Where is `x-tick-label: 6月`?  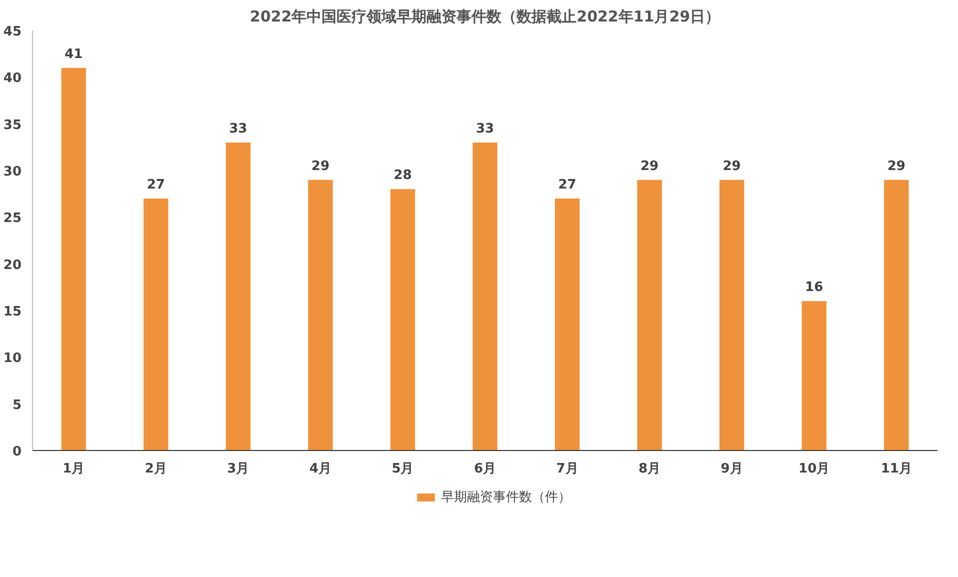 x-tick-label: 6月 is located at coordinates (485, 469).